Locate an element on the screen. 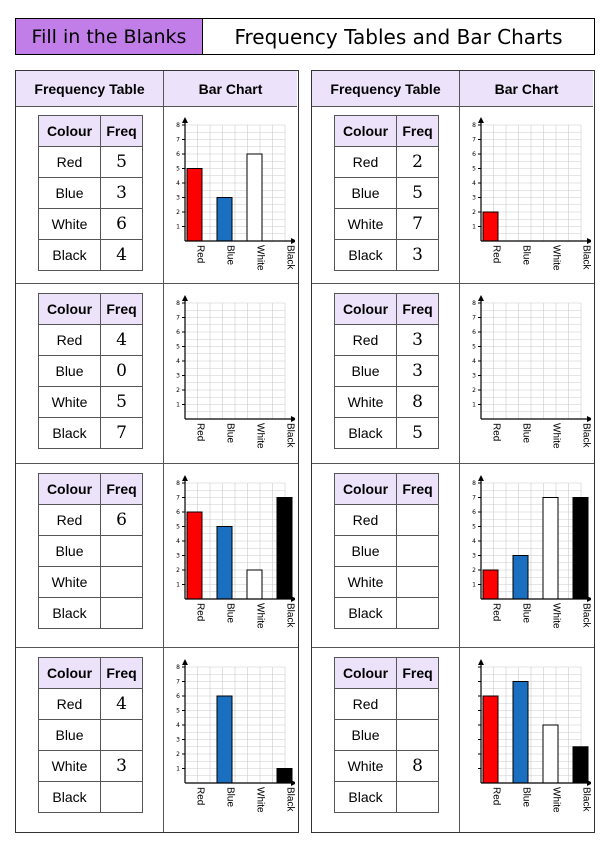  table-row: Black 5 is located at coordinates (386, 433).